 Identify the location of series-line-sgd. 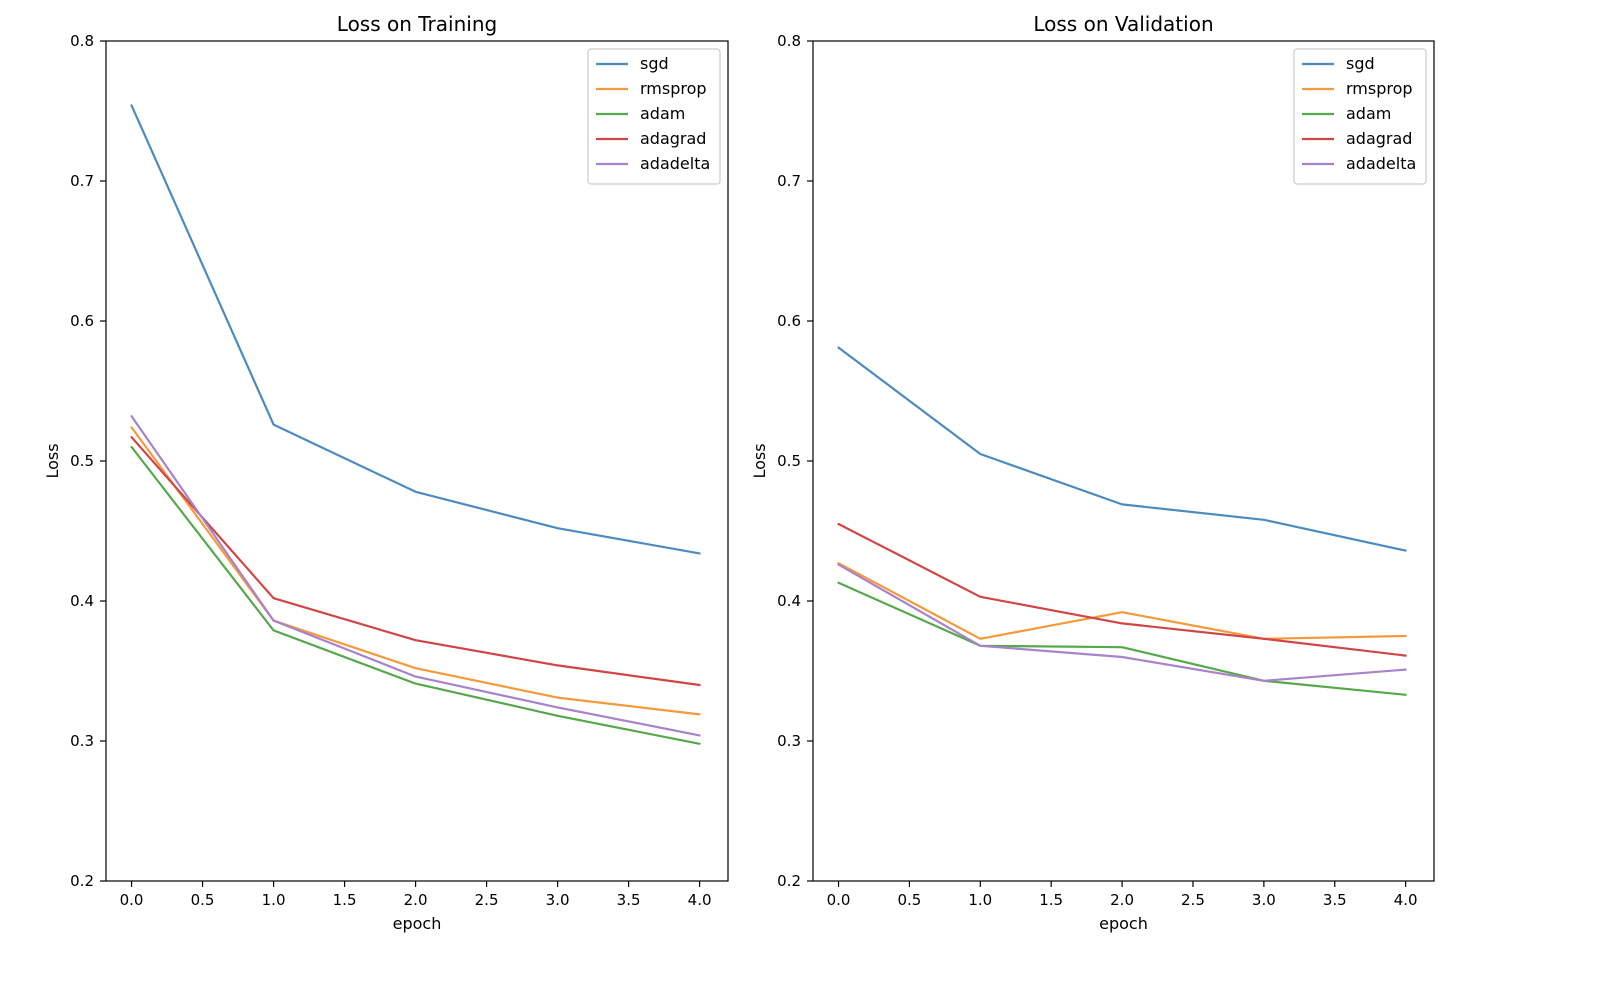
(1122, 449).